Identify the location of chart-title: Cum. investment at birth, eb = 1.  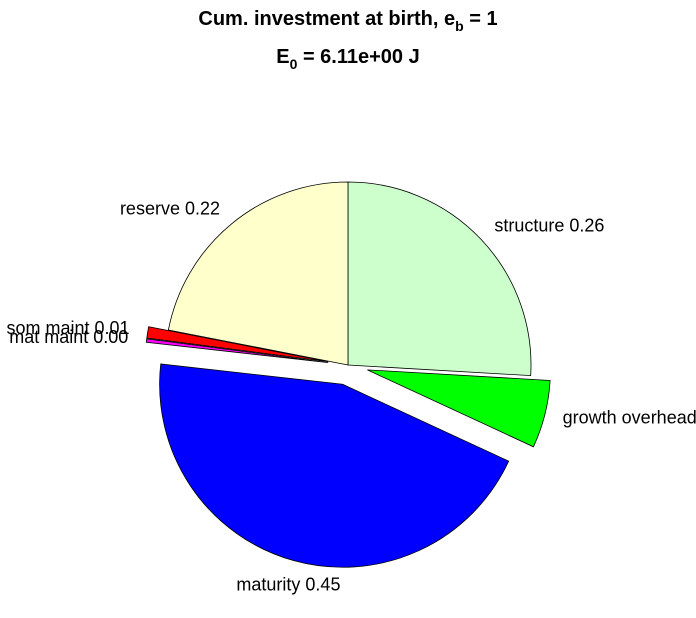
(347, 20).